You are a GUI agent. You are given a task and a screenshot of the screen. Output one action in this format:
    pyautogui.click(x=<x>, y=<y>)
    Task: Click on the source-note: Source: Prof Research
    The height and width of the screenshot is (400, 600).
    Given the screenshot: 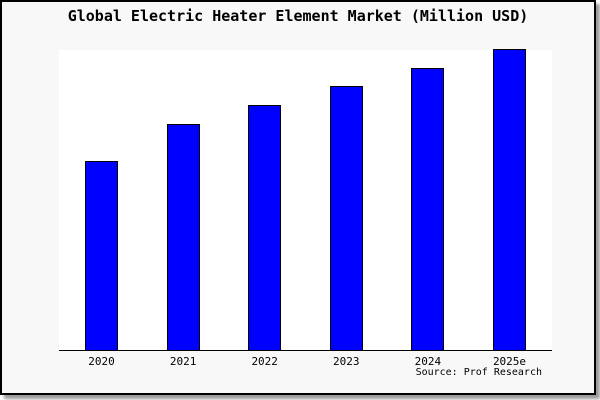 What is the action you would take?
    pyautogui.click(x=478, y=372)
    